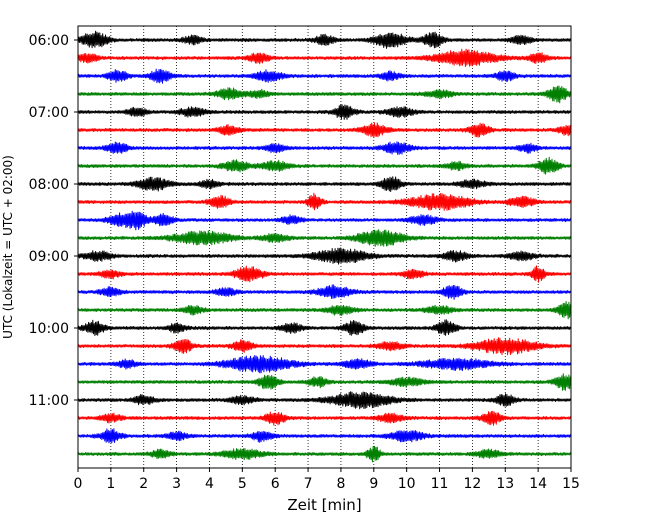 The width and height of the screenshot is (650, 520). Describe the element at coordinates (440, 484) in the screenshot. I see `x-tick-label-11: 11` at that location.